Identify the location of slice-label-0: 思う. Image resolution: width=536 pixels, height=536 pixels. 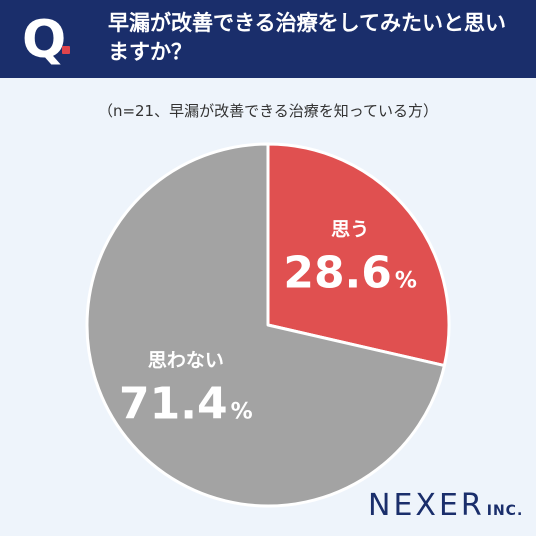
(350, 230).